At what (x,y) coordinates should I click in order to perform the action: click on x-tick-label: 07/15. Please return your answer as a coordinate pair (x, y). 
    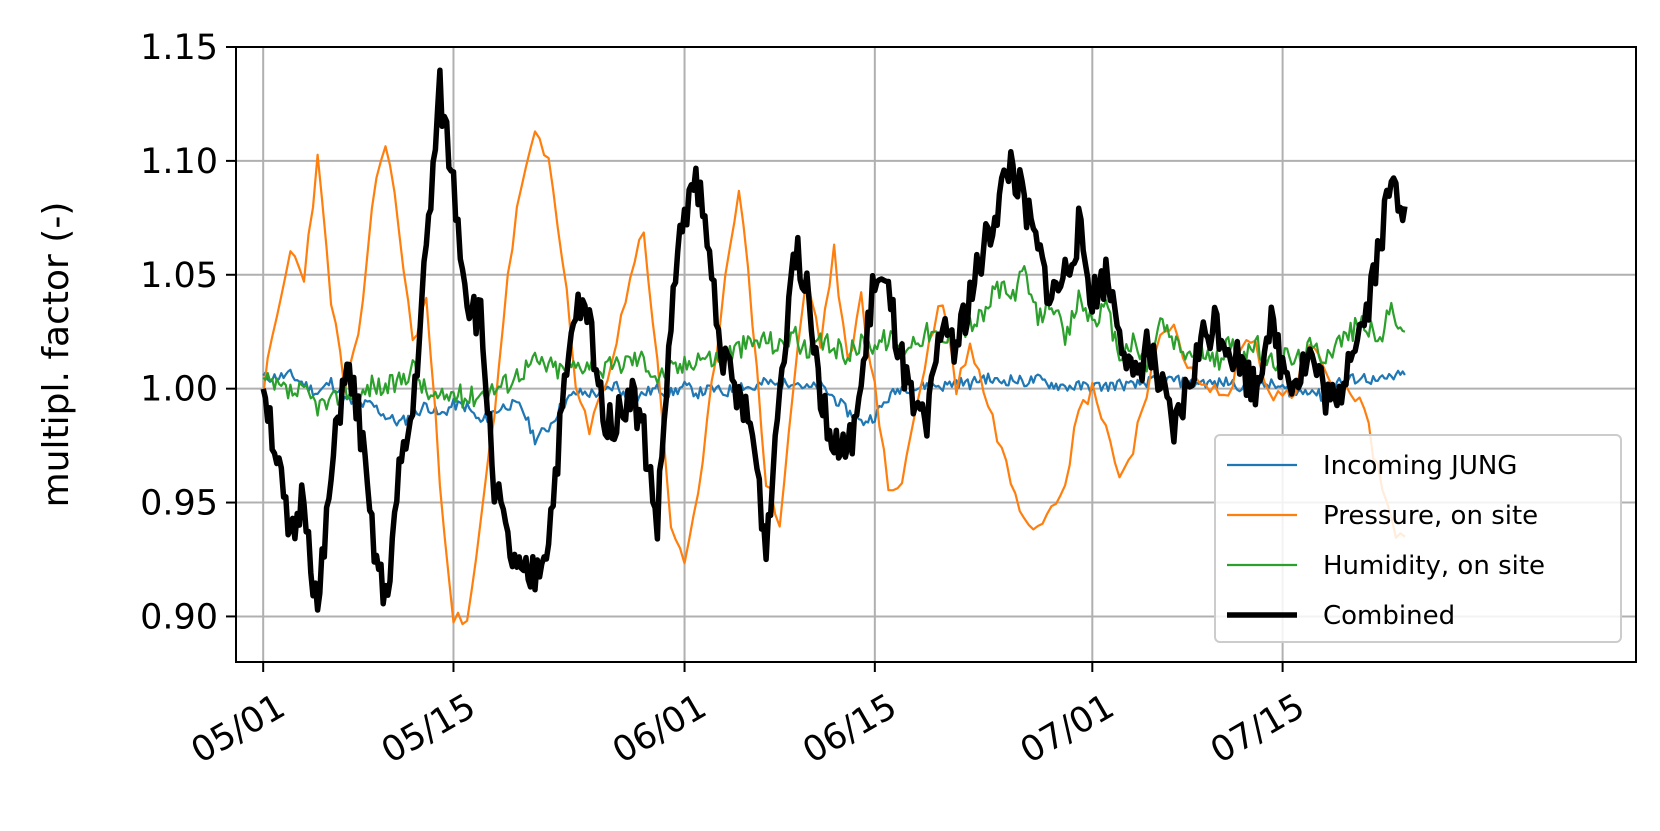
    Looking at the image, I should click on (1257, 729).